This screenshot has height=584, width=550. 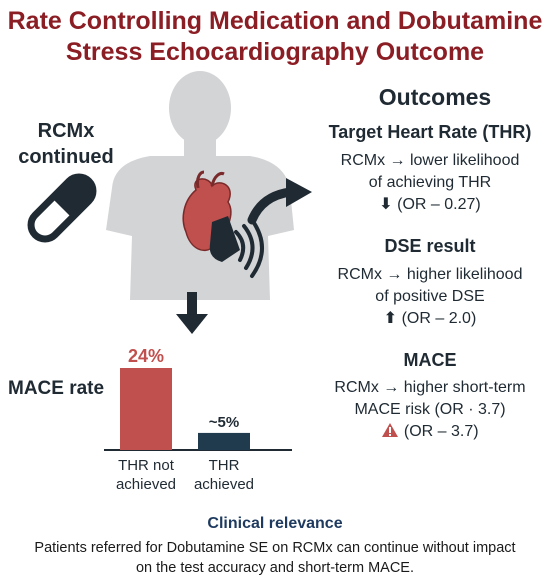 I want to click on rcmx-label: RCMx continued, so click(x=66, y=144).